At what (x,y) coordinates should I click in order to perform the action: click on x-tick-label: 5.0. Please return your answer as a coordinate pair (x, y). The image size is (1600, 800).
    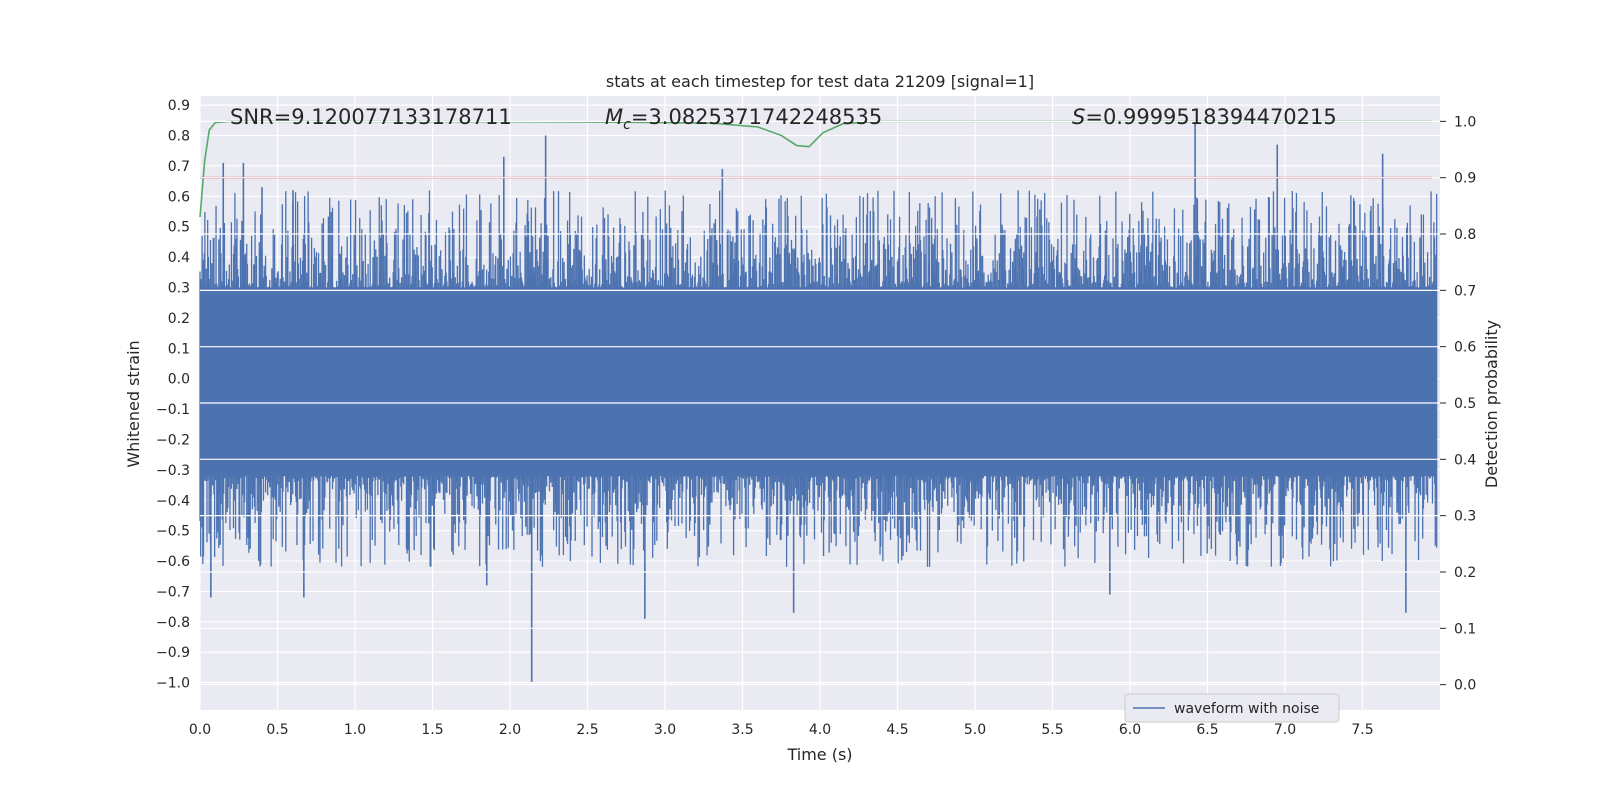
    Looking at the image, I should click on (975, 730).